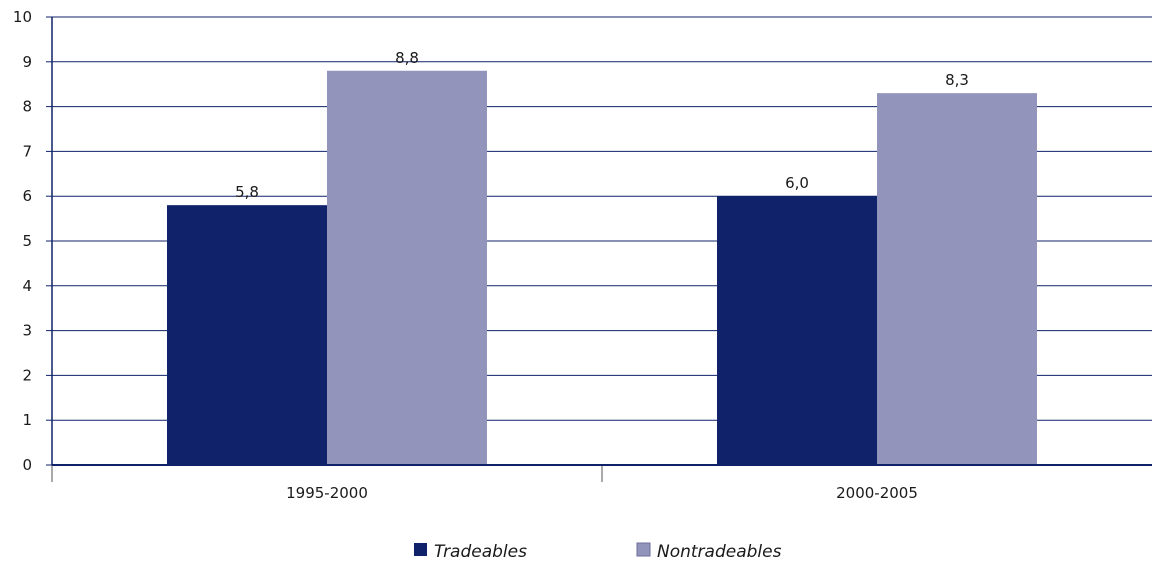 The width and height of the screenshot is (1152, 567). I want to click on y-tick-label: 7, so click(27, 151).